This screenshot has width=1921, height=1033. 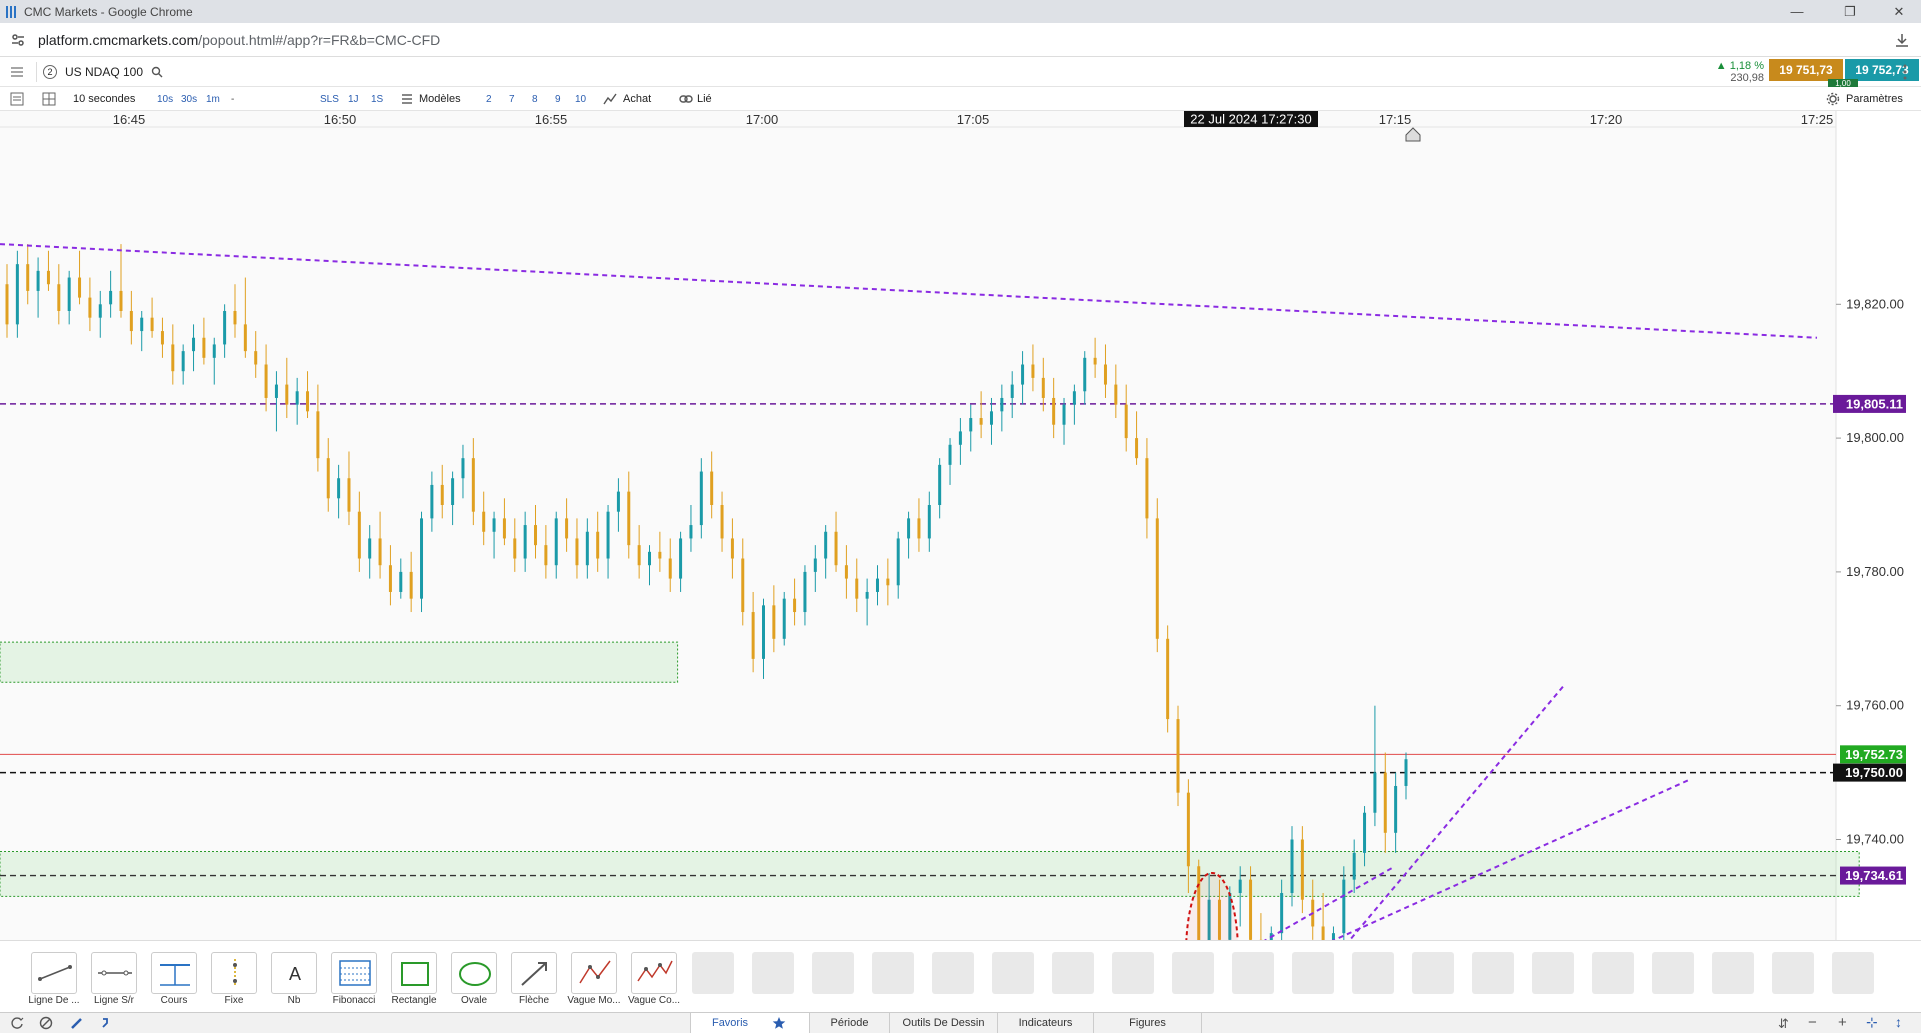 What do you see at coordinates (49, 99) in the screenshot?
I see `layout-grid-icon` at bounding box center [49, 99].